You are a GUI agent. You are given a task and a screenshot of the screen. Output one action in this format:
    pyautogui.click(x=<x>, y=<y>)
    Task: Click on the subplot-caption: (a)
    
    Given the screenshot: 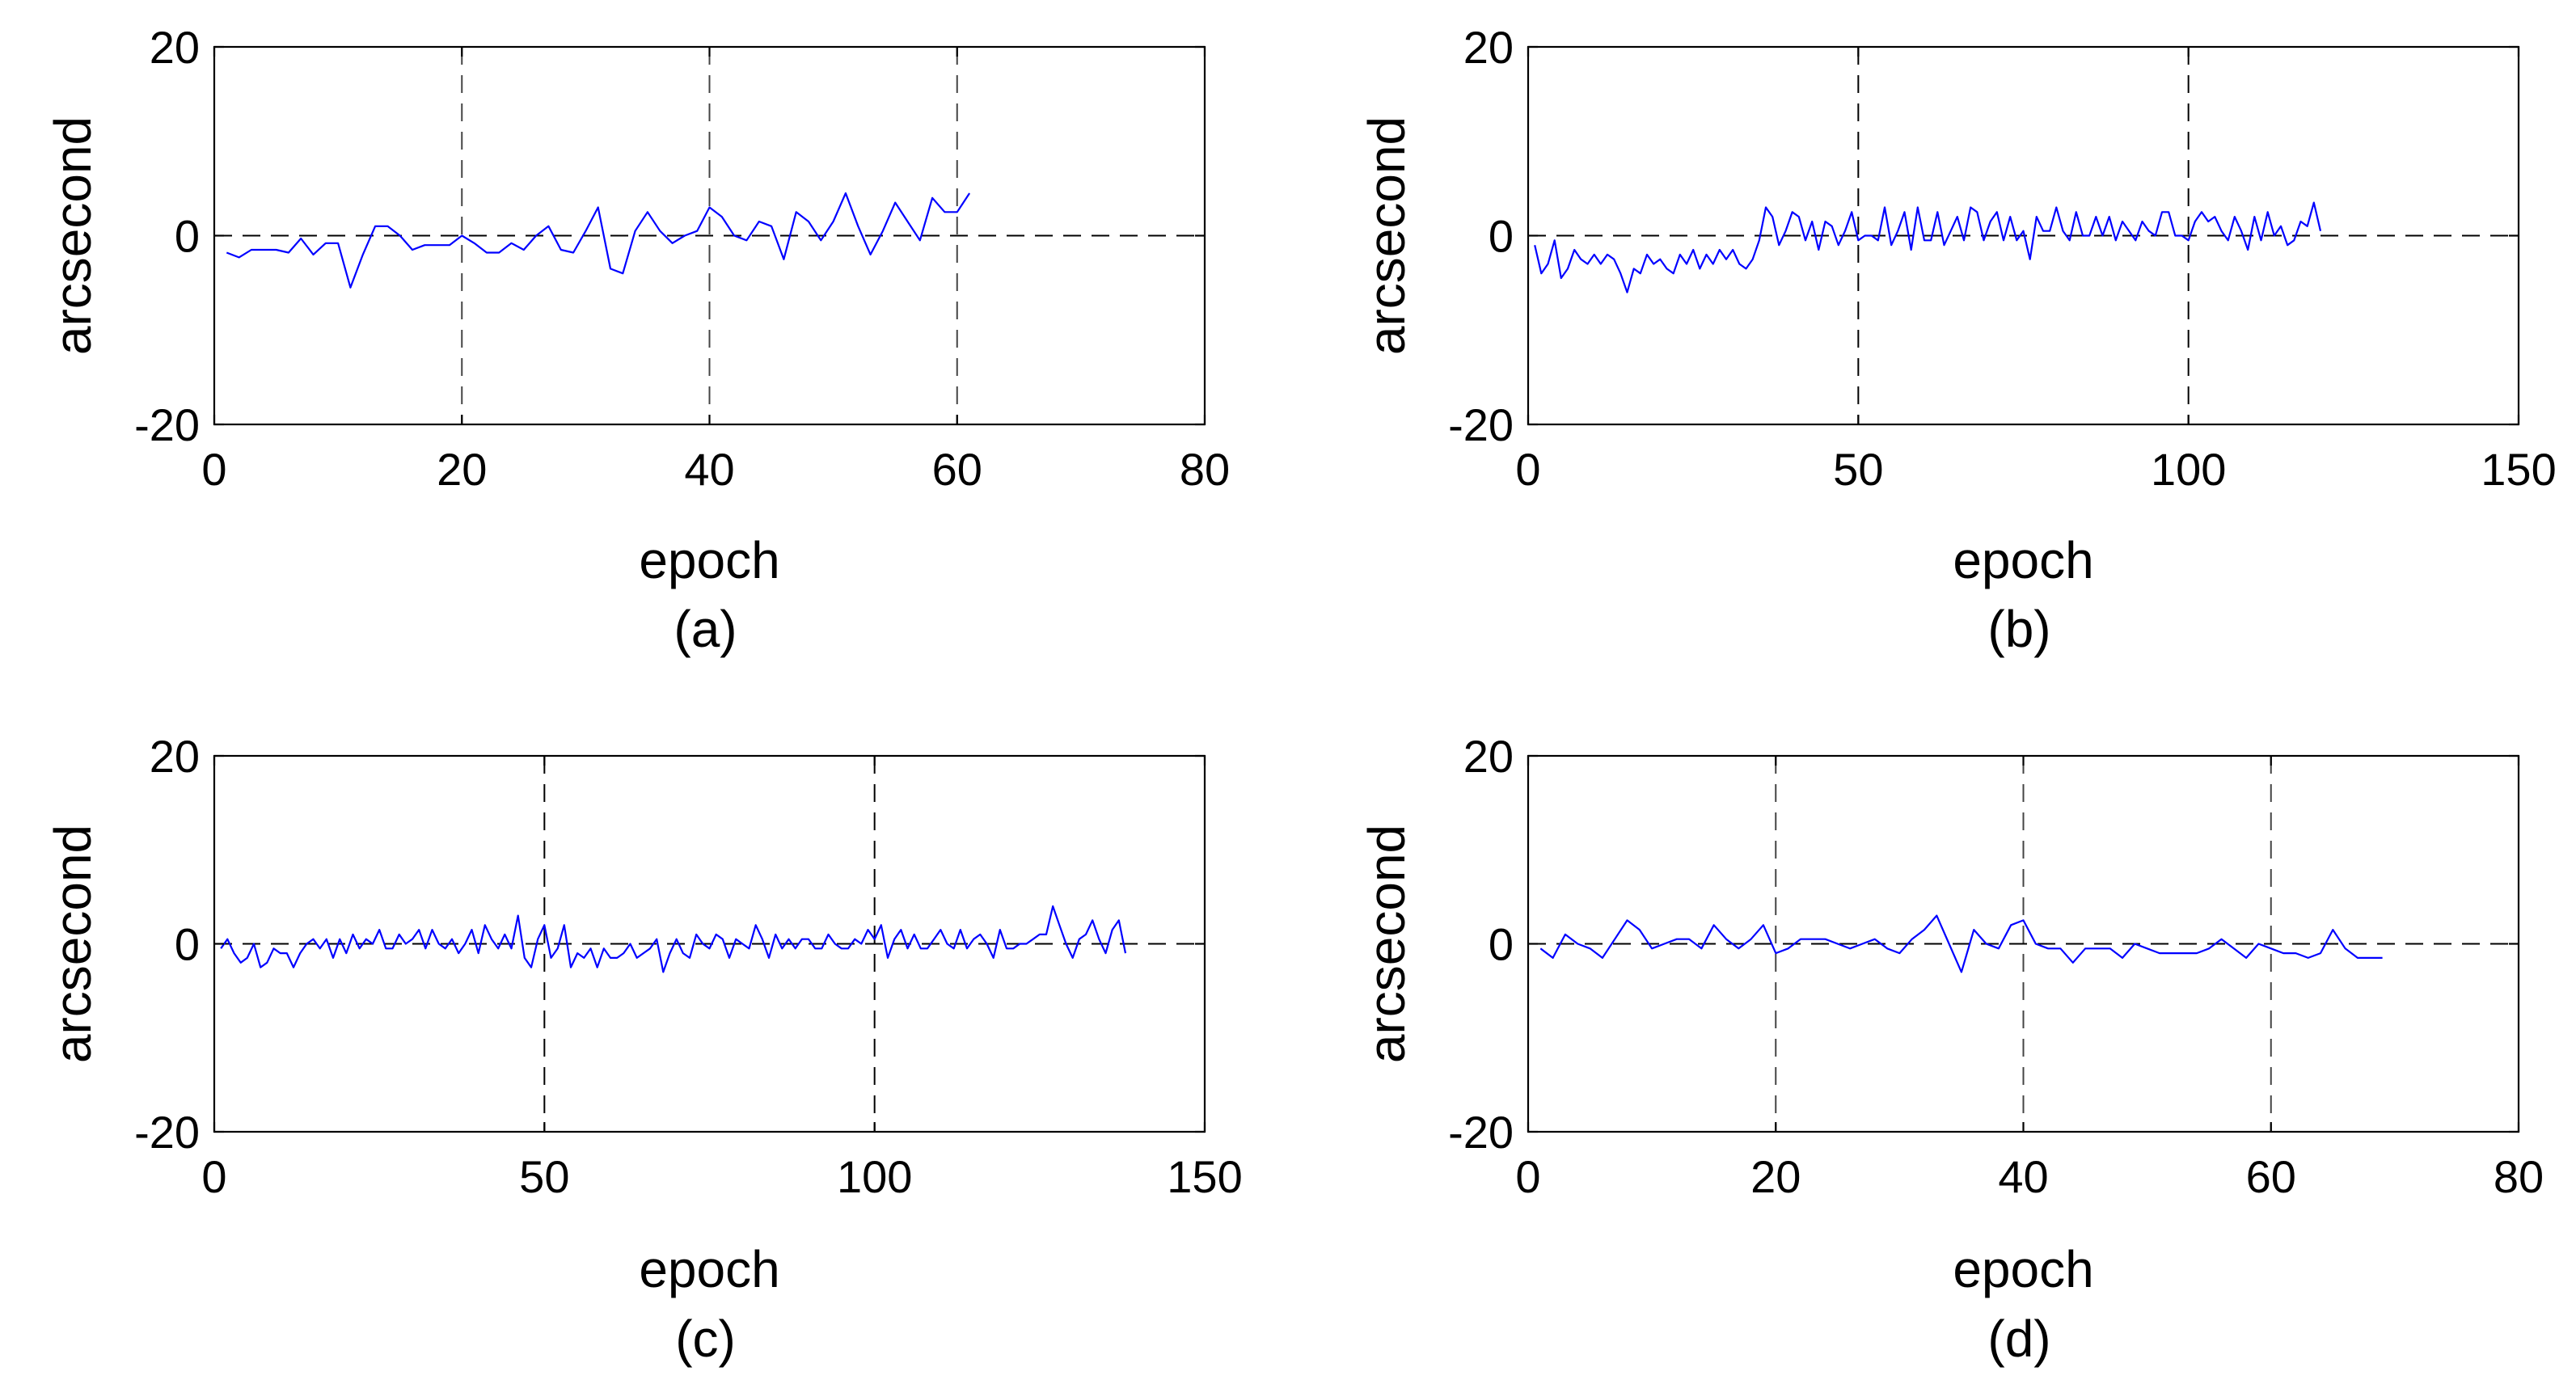 What is the action you would take?
    pyautogui.click(x=705, y=629)
    